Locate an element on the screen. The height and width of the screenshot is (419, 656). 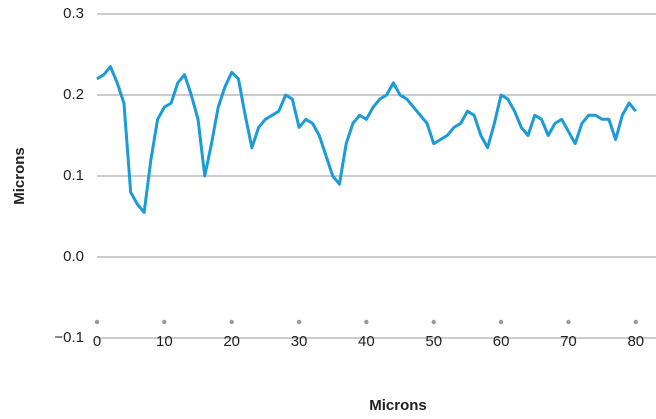
x-tick-label: 80 is located at coordinates (635, 341).